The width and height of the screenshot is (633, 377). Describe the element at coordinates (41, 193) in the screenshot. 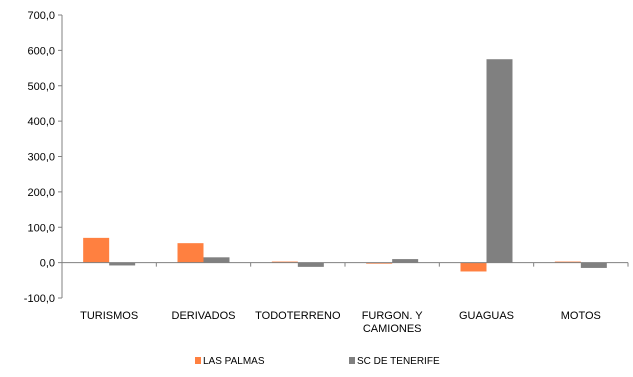

I see `y-tick-label: 200,0` at that location.